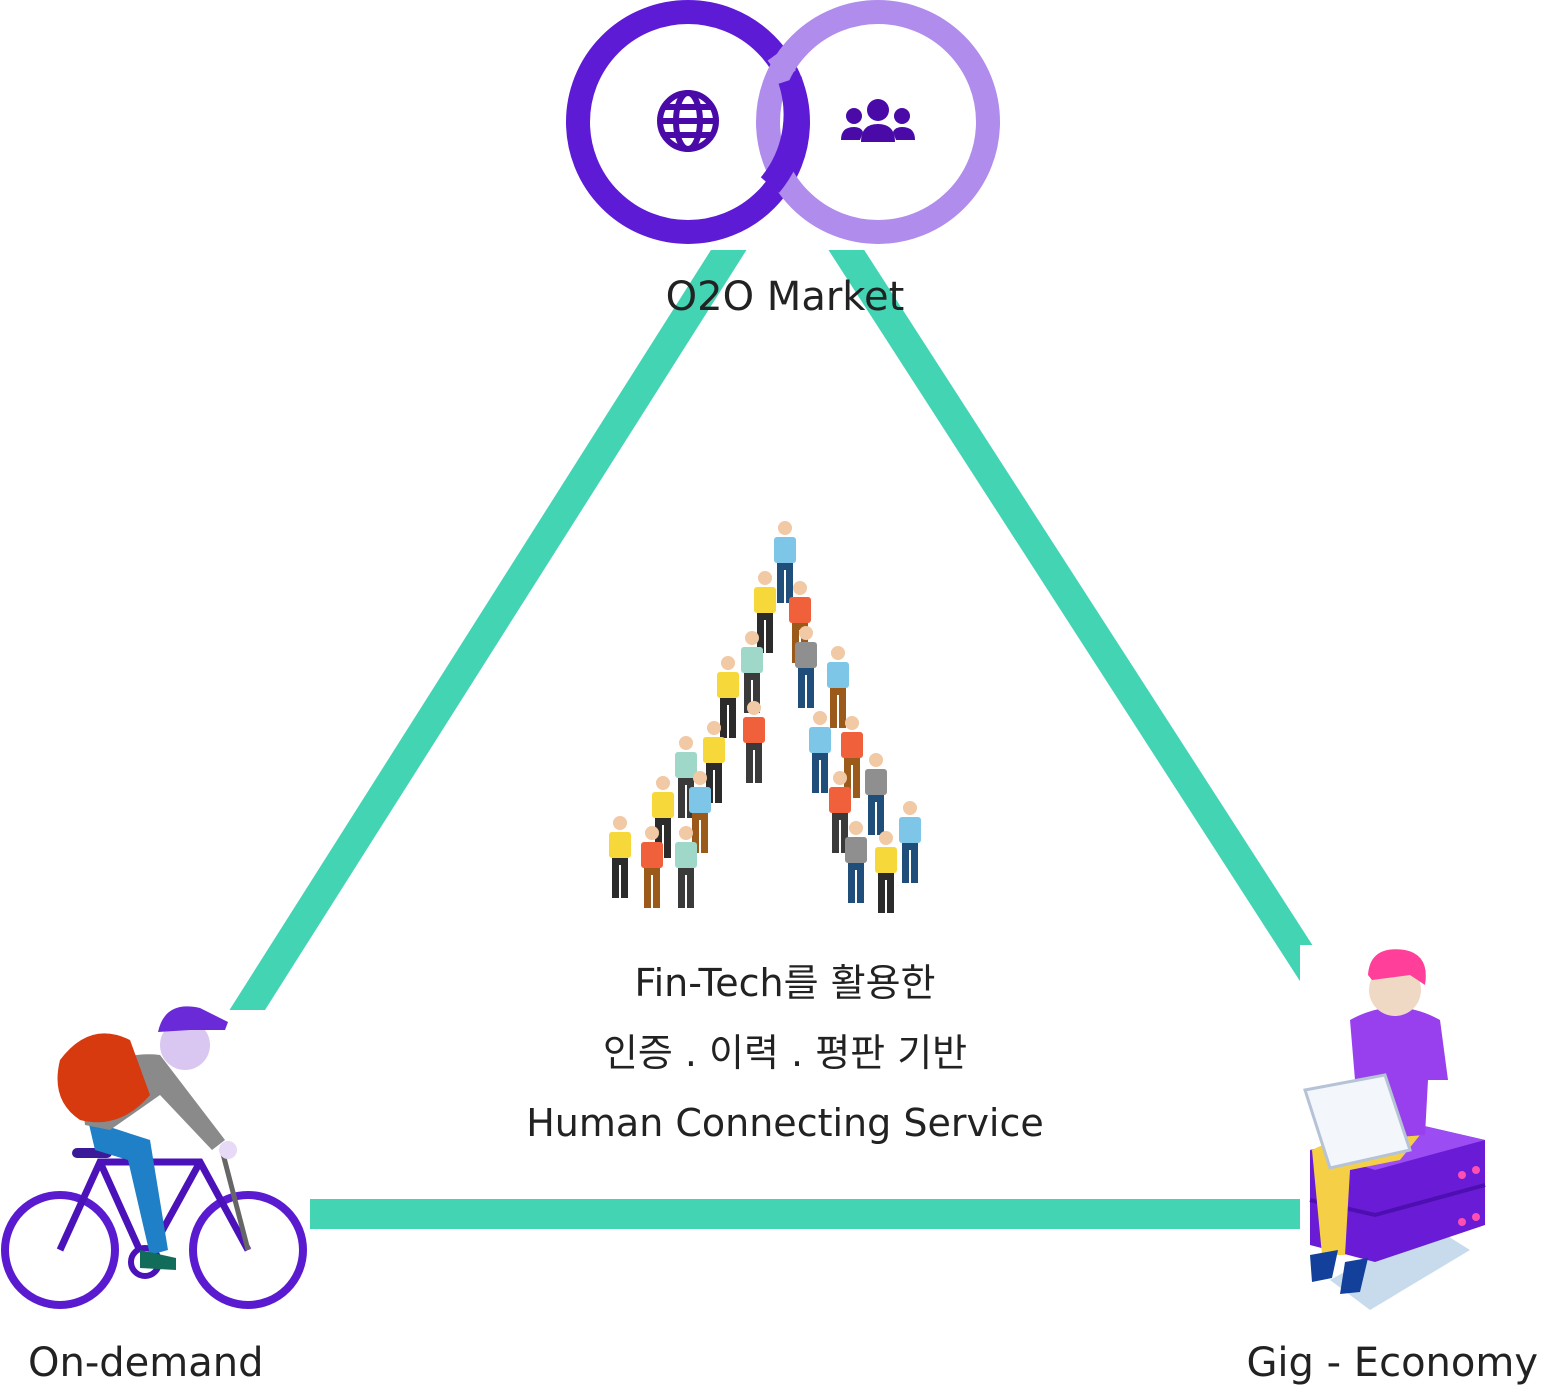  What do you see at coordinates (785, 297) in the screenshot?
I see `o2o-market-label: O2O Market` at bounding box center [785, 297].